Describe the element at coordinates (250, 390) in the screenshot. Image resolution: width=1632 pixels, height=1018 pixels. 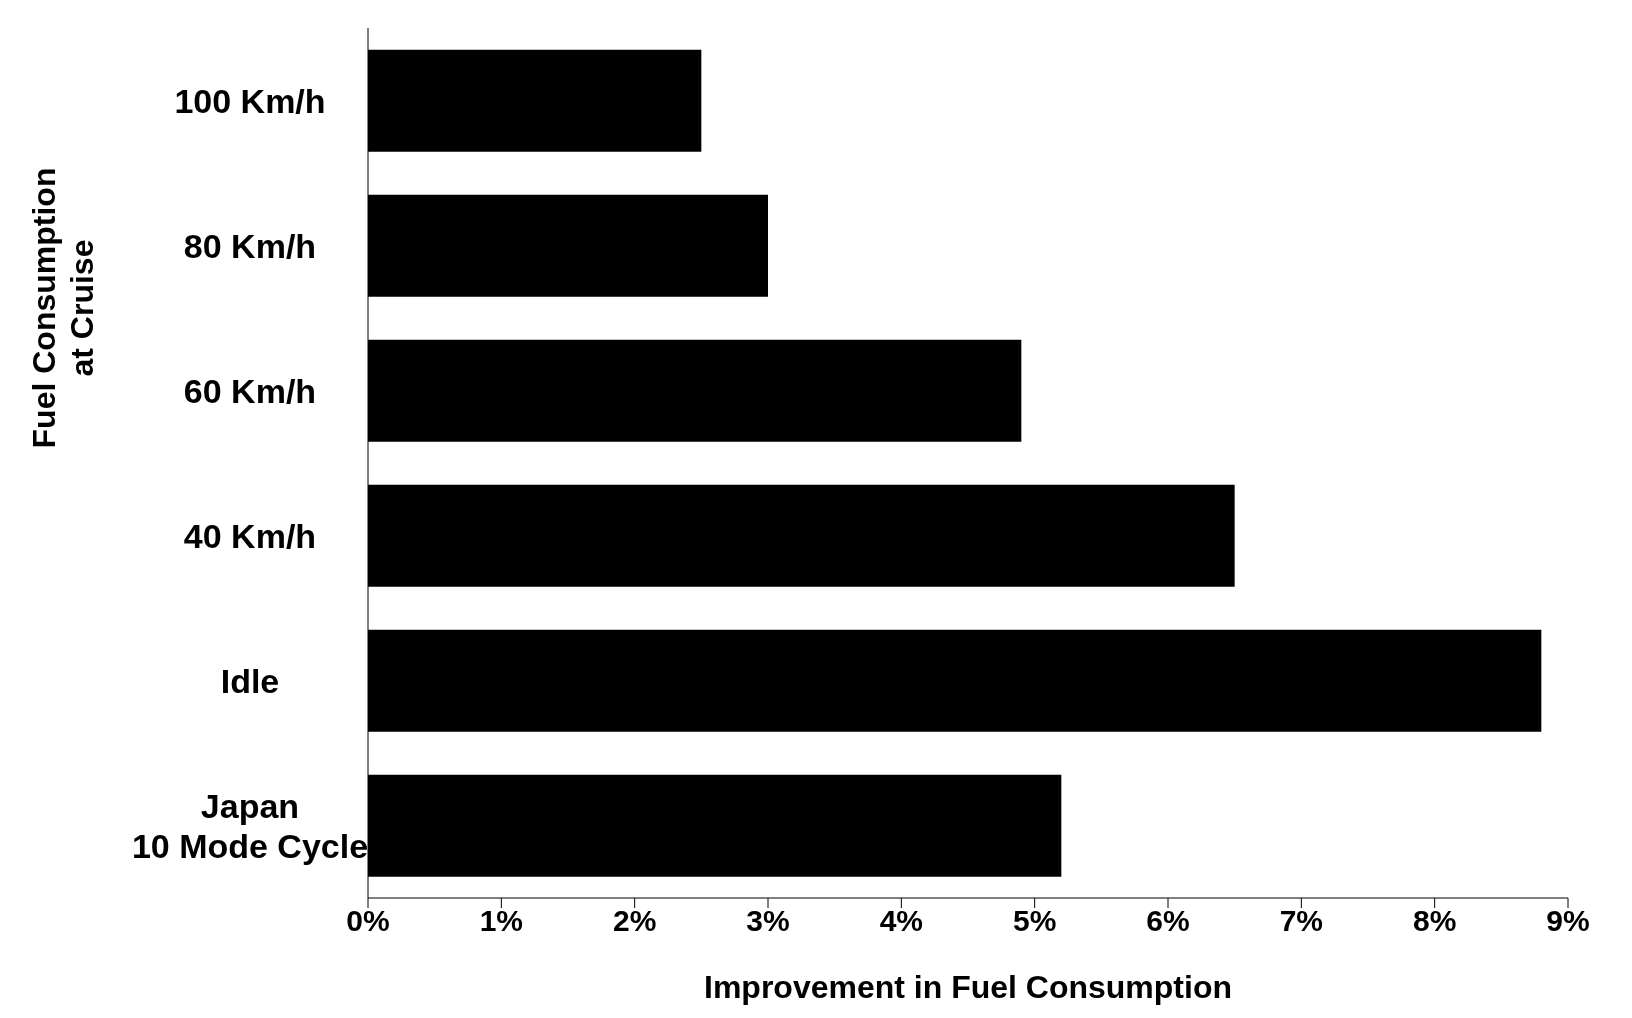
I see `y-tick-label: 60 Km/h` at that location.